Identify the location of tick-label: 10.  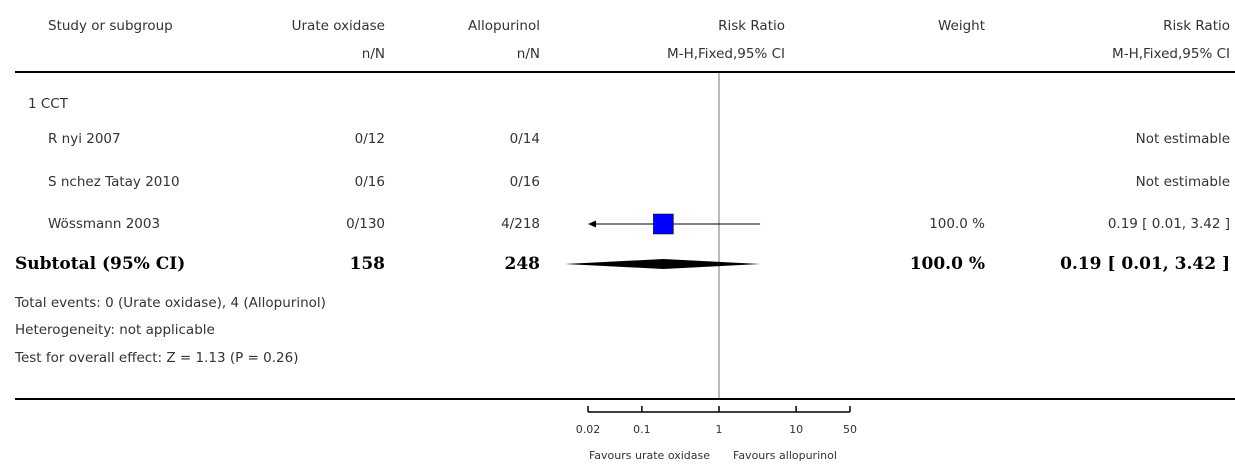
(796, 429).